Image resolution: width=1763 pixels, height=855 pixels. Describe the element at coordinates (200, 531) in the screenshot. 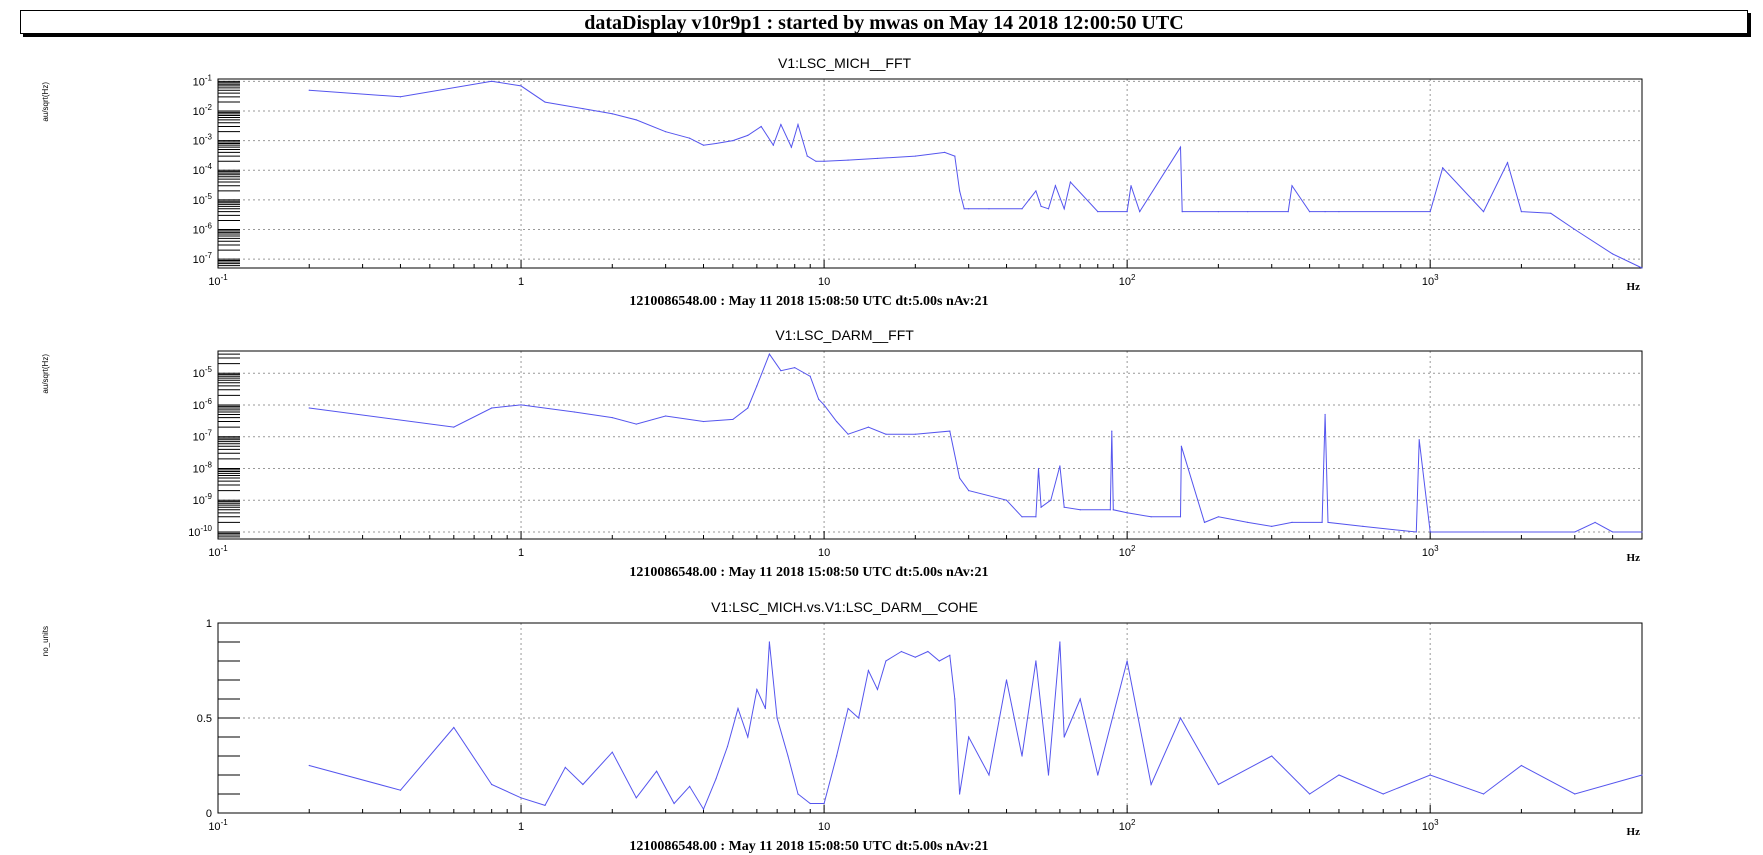

I see `y-tick-label: 10⁻¹⁰` at that location.